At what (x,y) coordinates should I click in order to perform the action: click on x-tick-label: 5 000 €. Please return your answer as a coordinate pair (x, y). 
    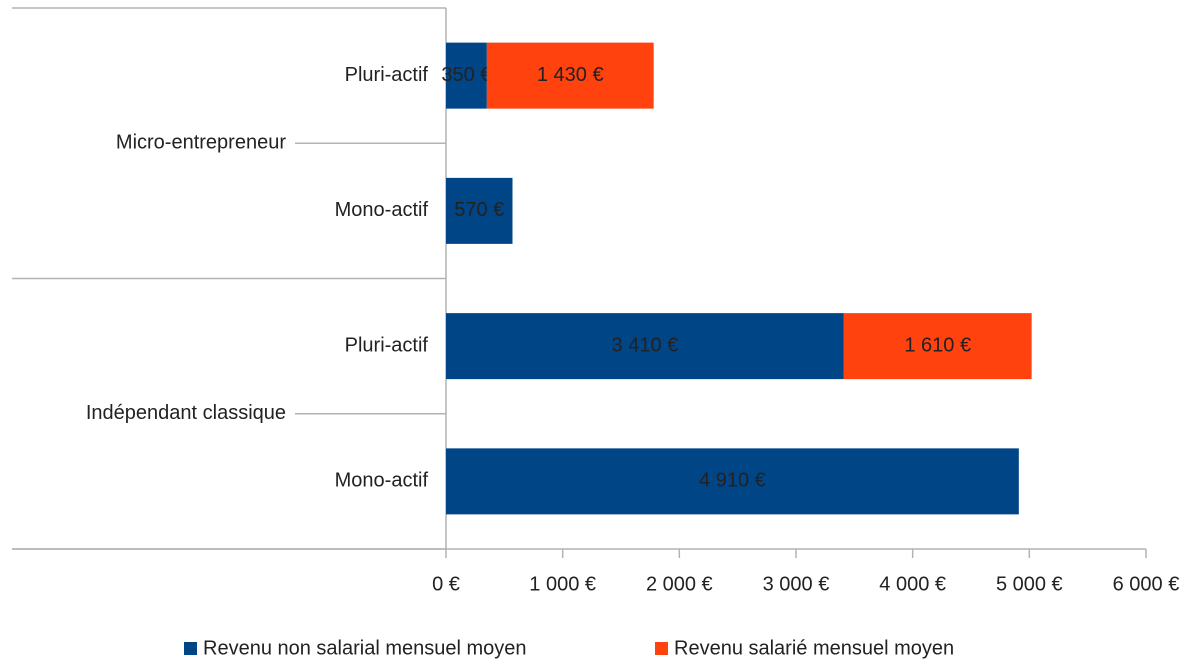
    Looking at the image, I should click on (1029, 584).